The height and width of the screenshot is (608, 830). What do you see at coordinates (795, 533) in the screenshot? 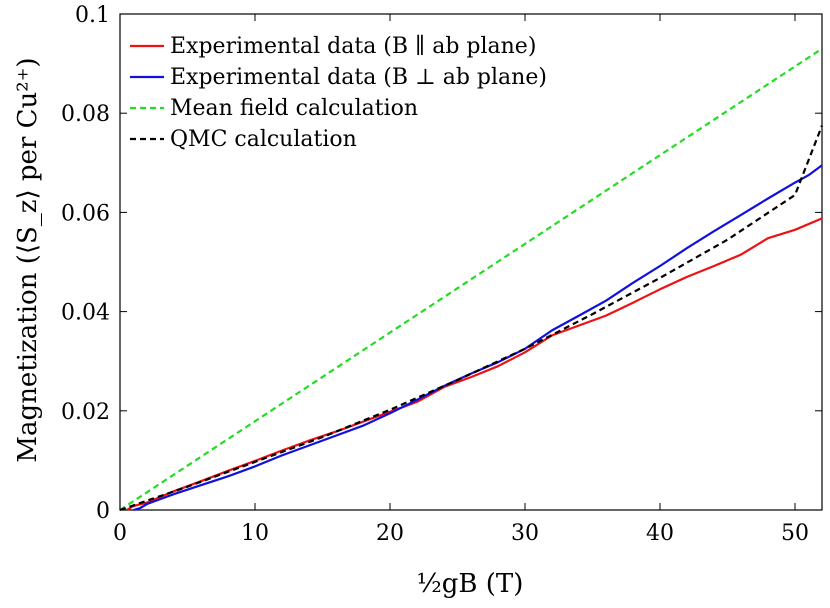
I see `x-tick-label: 50` at bounding box center [795, 533].